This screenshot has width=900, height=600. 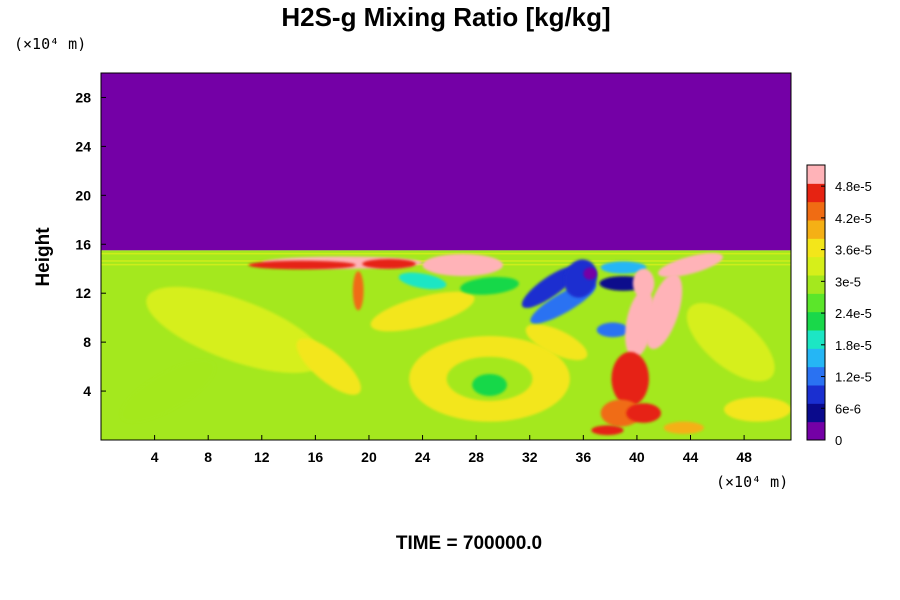 I want to click on x-tick-label: 48, so click(x=744, y=457).